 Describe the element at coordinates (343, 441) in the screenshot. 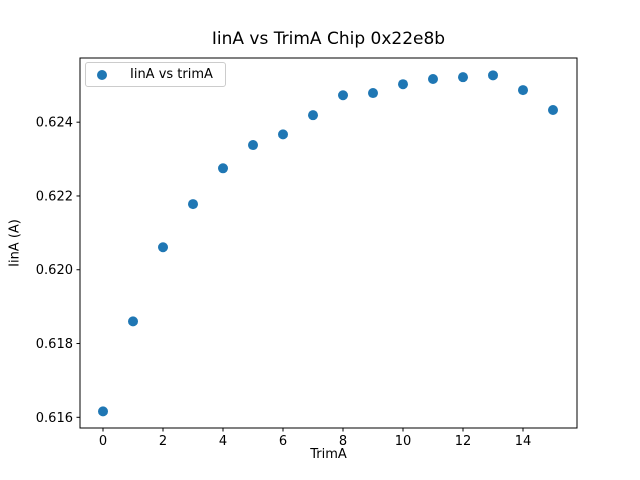

I see `x-tick-label: 8` at that location.